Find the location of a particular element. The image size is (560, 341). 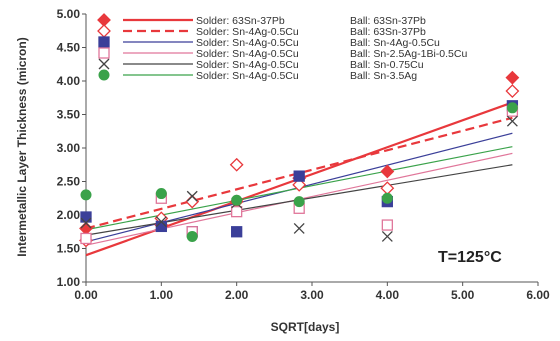

legend-solder-6: Solder: Sn-4Ag-0.5Cu is located at coordinates (247, 76).